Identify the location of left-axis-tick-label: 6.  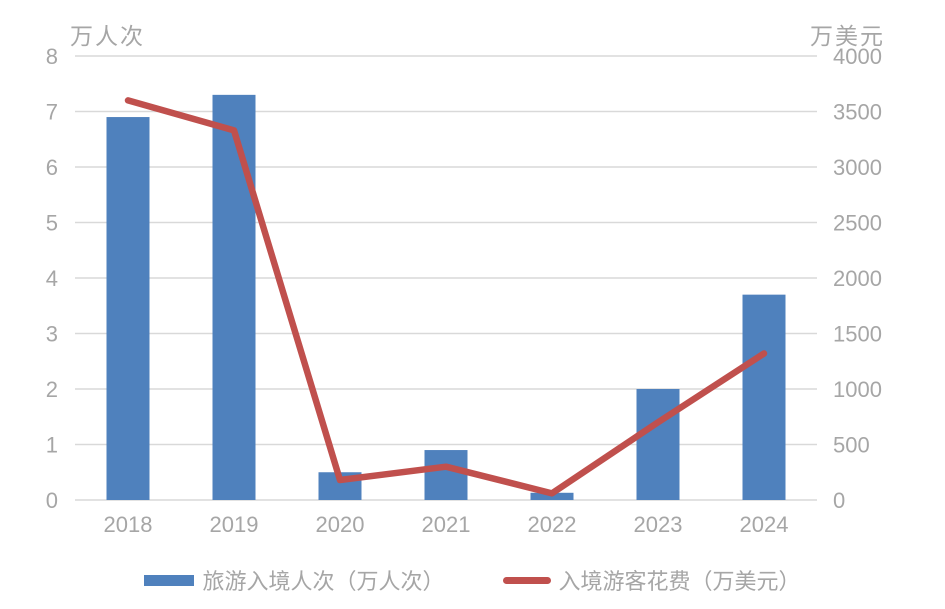
(52, 167).